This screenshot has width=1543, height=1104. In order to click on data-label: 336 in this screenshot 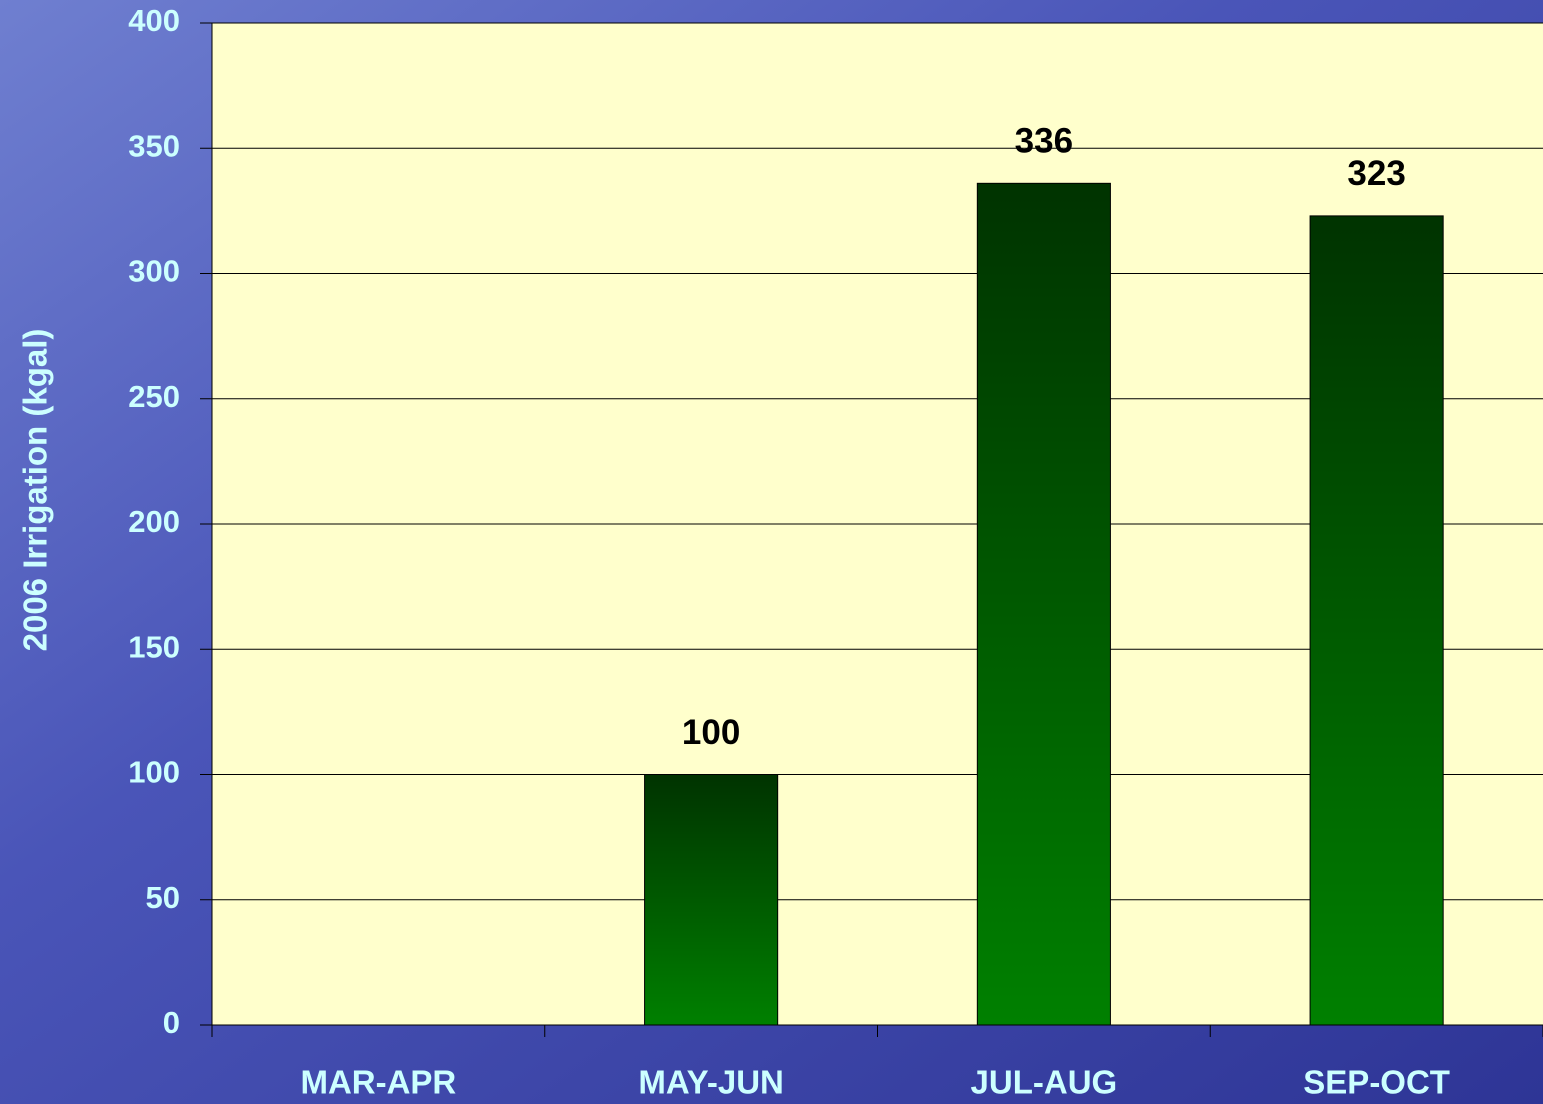, I will do `click(1044, 141)`.